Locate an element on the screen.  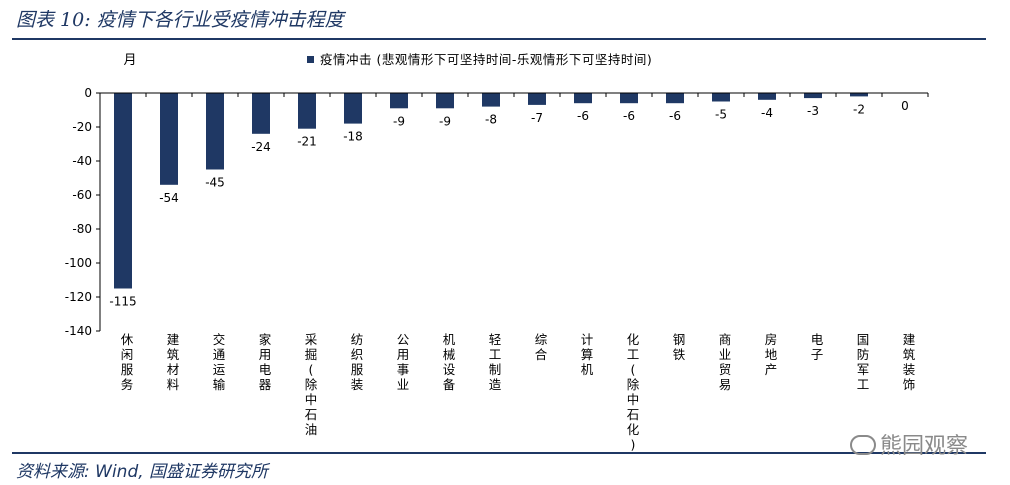
x-category-label: 化工(除中石化) is located at coordinates (633, 392).